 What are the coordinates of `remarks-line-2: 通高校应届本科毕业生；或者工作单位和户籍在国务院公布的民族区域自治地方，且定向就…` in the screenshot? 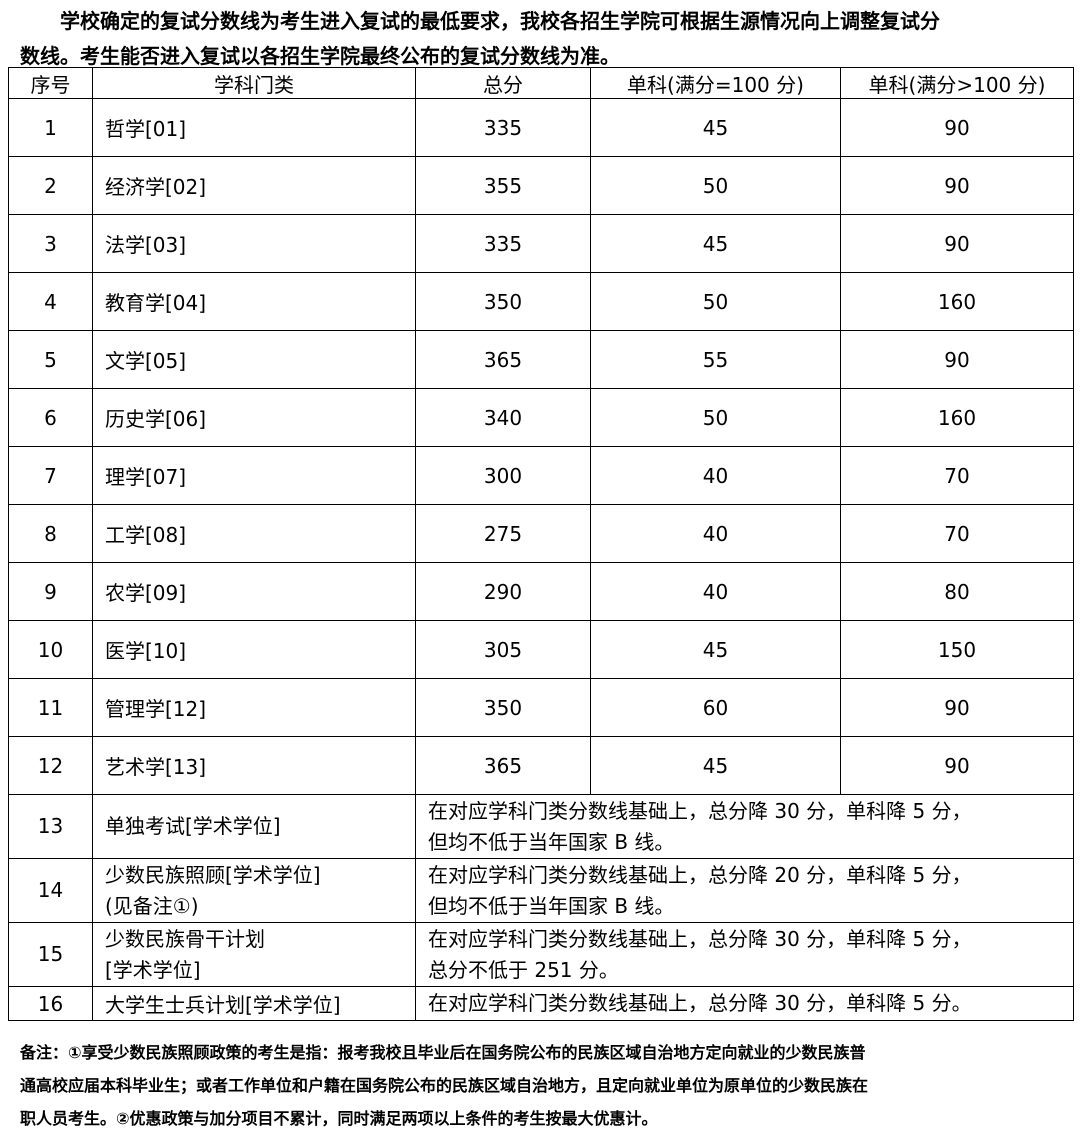 It's located at (444, 1085).